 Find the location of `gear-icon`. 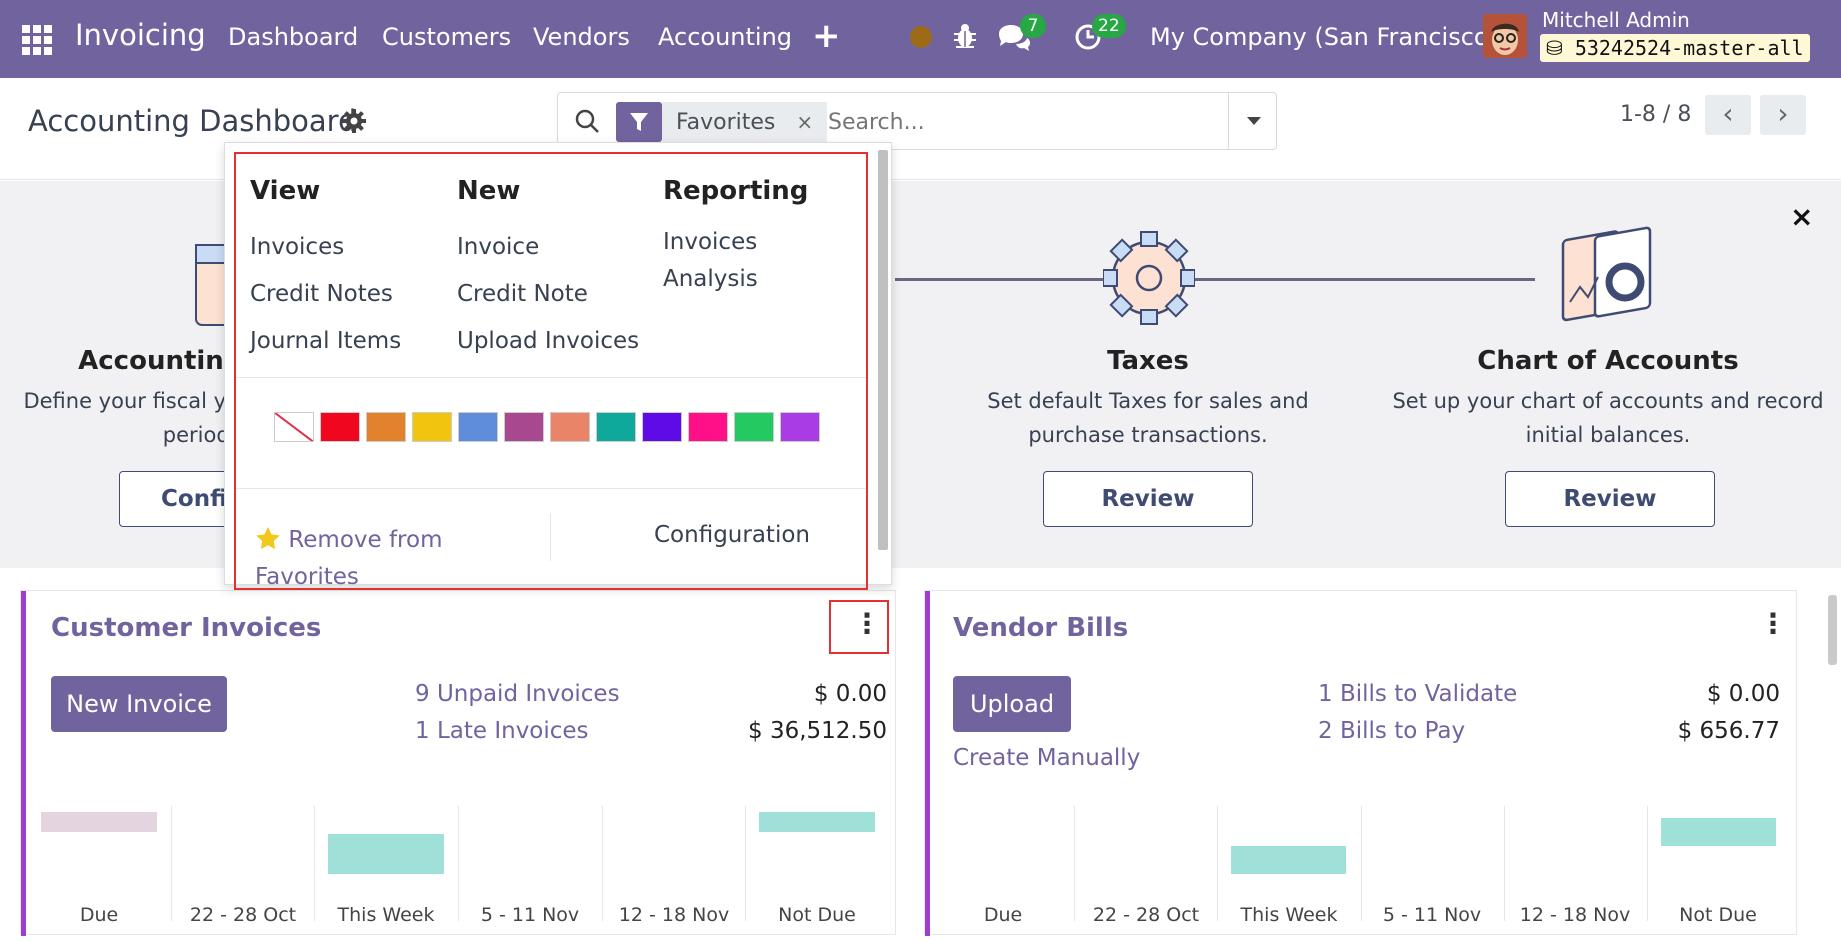

gear-icon is located at coordinates (354, 121).